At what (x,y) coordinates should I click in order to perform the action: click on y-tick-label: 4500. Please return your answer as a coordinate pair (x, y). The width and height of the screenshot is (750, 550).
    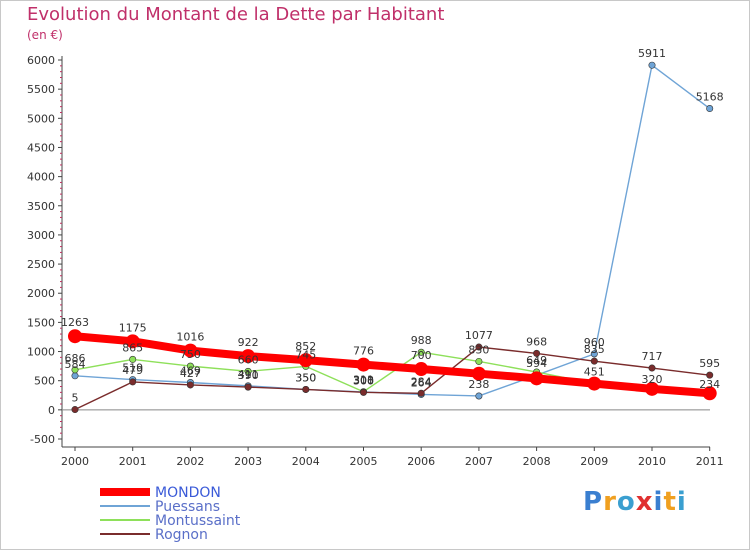
    Looking at the image, I should click on (41, 147).